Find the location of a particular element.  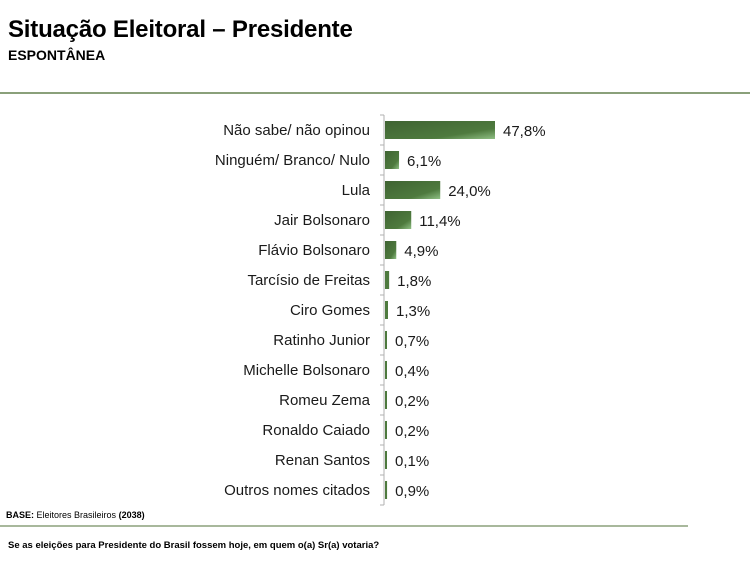

header-divider is located at coordinates (375, 93).